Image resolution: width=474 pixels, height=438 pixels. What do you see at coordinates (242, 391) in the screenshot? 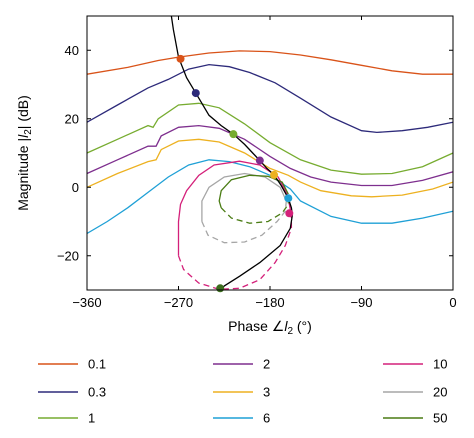
I see `legend: 0.1 0.3 1 2 3 6 10 20 50` at bounding box center [242, 391].